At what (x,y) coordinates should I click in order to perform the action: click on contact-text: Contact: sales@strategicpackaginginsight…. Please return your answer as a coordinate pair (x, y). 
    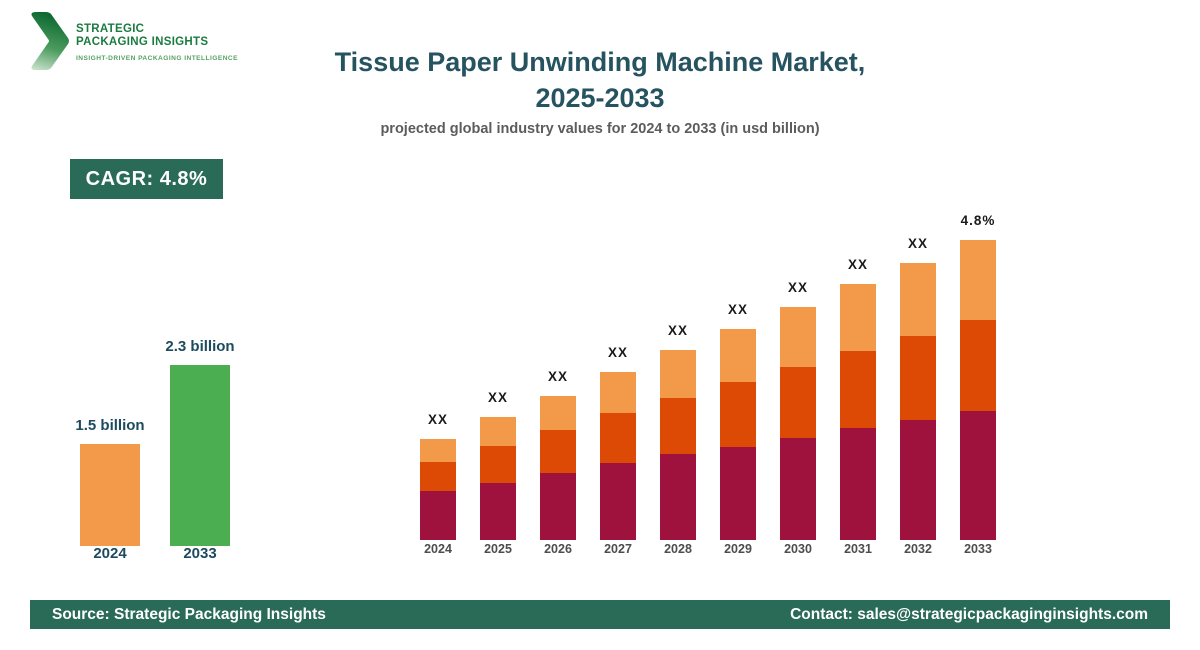
    Looking at the image, I should click on (969, 614).